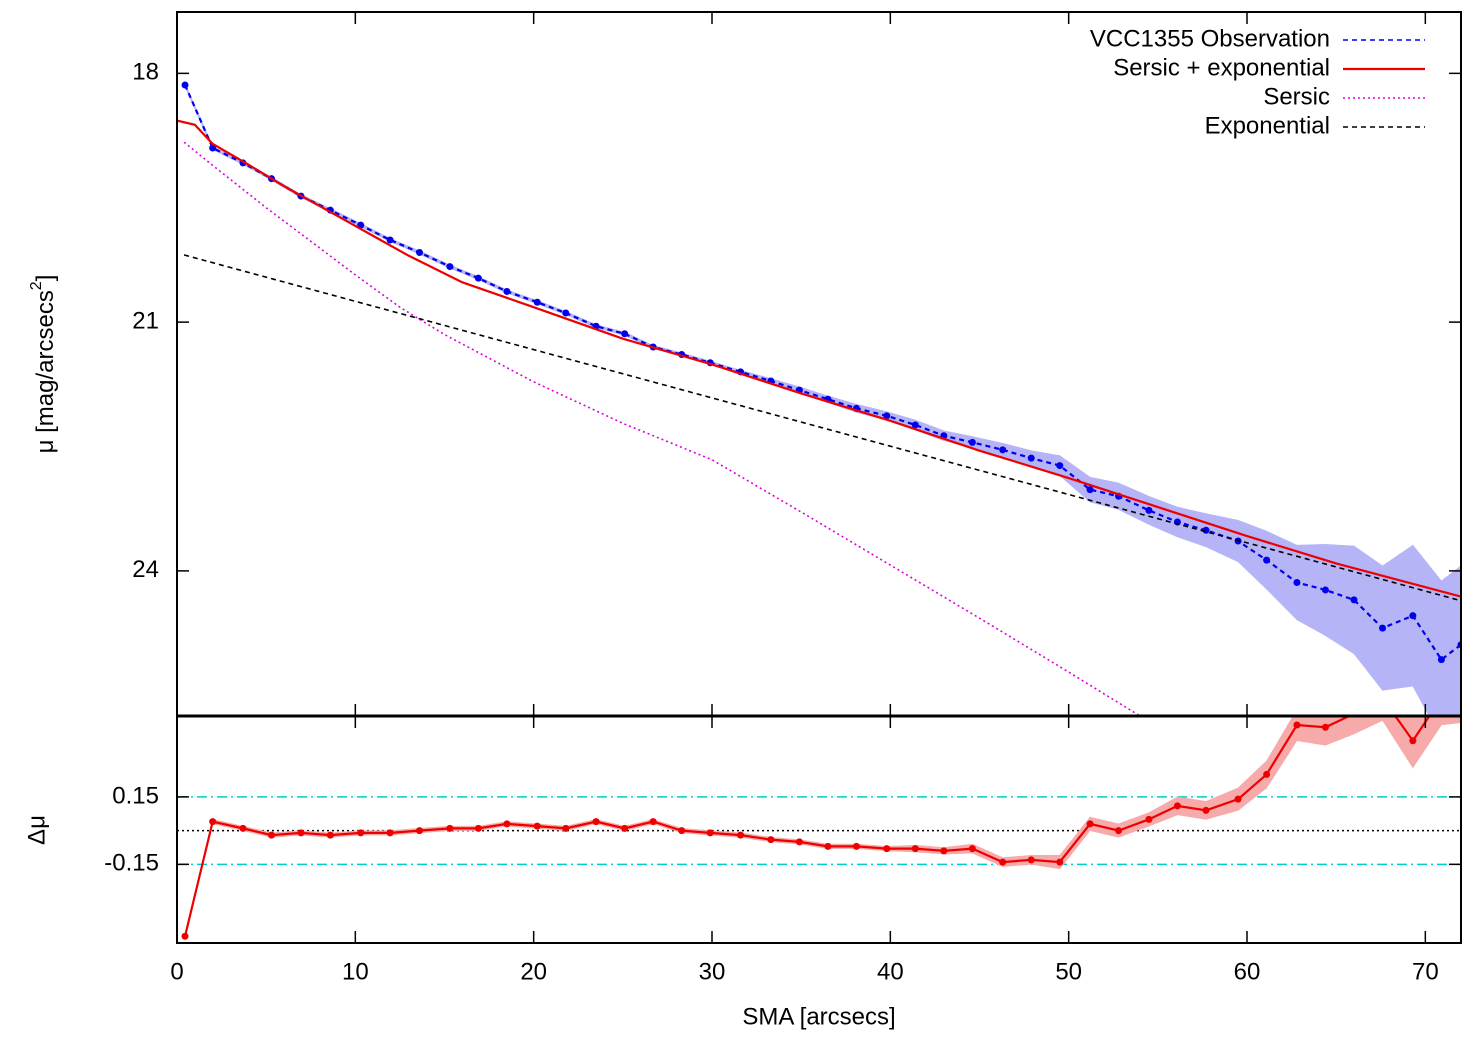 This screenshot has width=1482, height=1044. What do you see at coordinates (45, 371) in the screenshot?
I see `y-label-text: μ [mag/arcsecs` at bounding box center [45, 371].